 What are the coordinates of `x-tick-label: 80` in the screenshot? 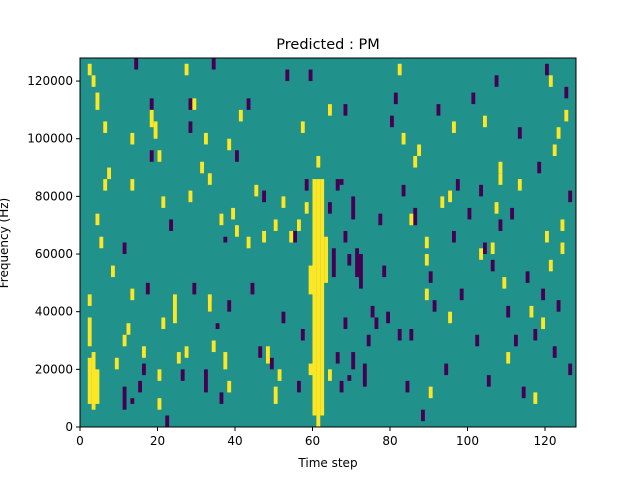 It's located at (389, 441).